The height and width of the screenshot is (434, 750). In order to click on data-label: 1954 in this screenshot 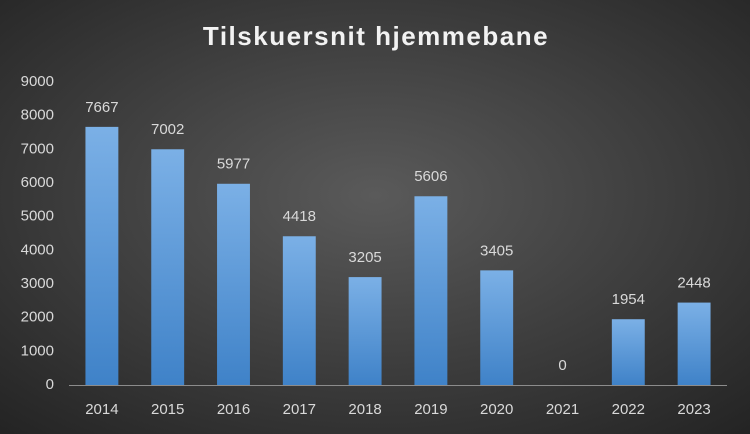, I will do `click(628, 299)`.